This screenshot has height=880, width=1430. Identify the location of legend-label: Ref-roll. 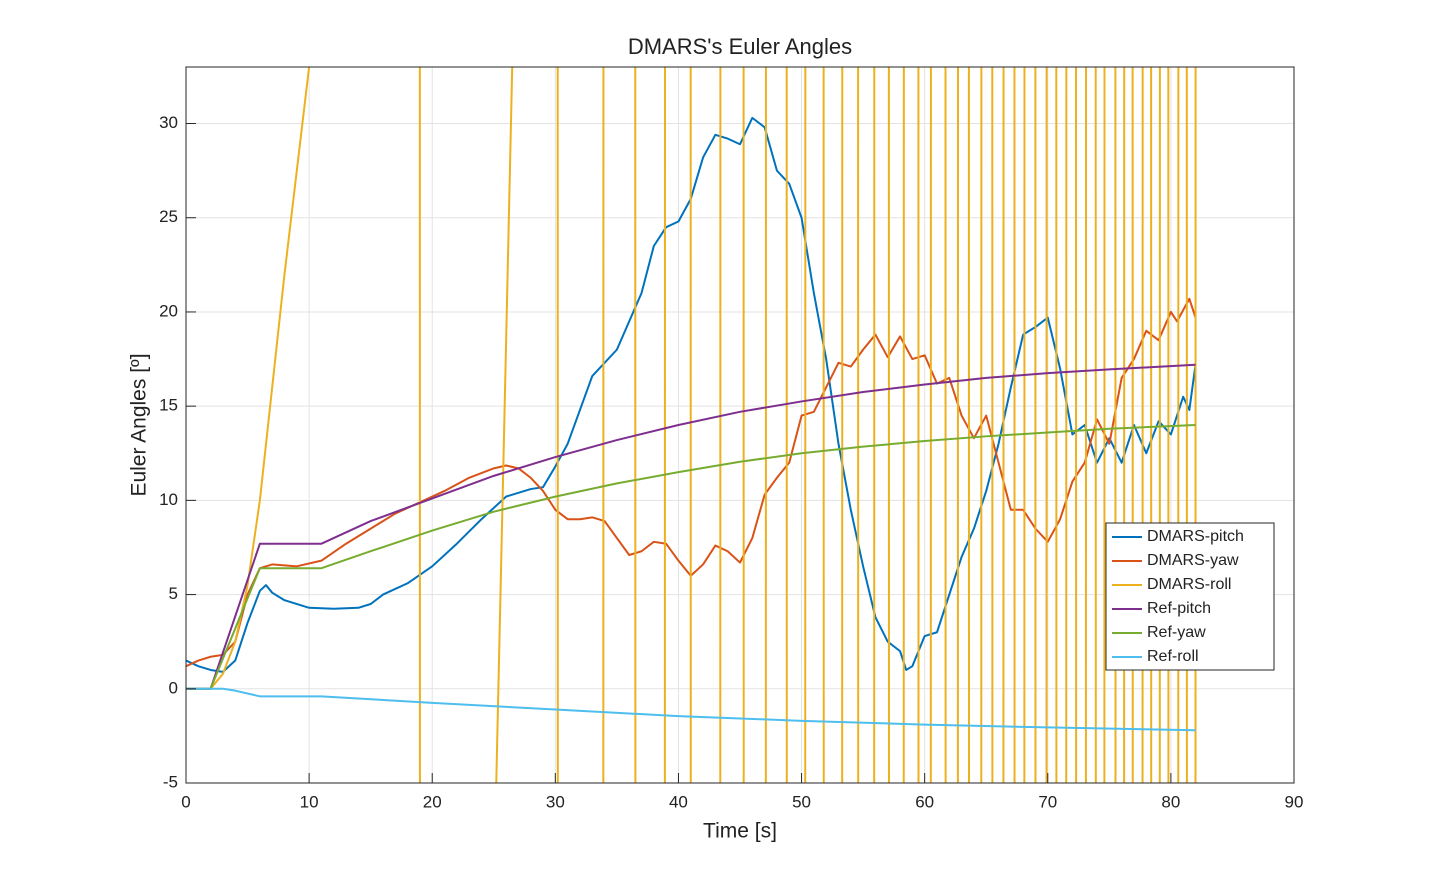
(1173, 656).